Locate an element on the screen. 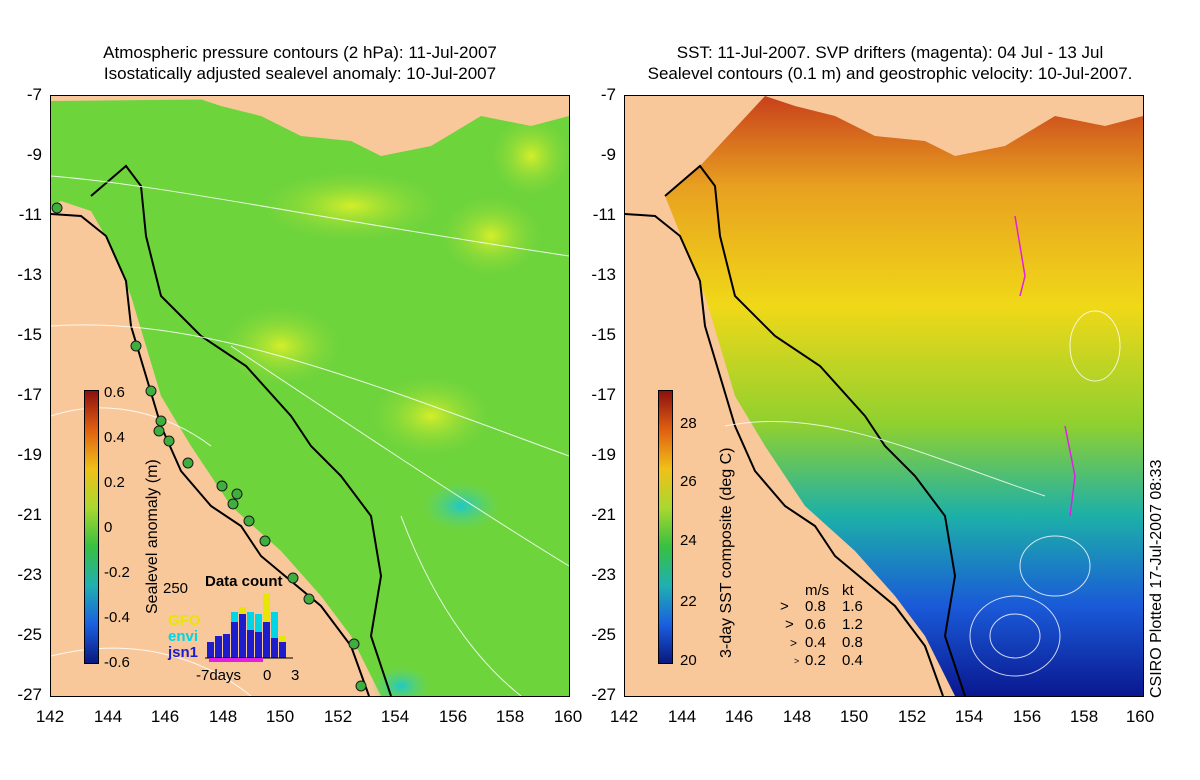  data-count-legend-envi: envi is located at coordinates (183, 636).